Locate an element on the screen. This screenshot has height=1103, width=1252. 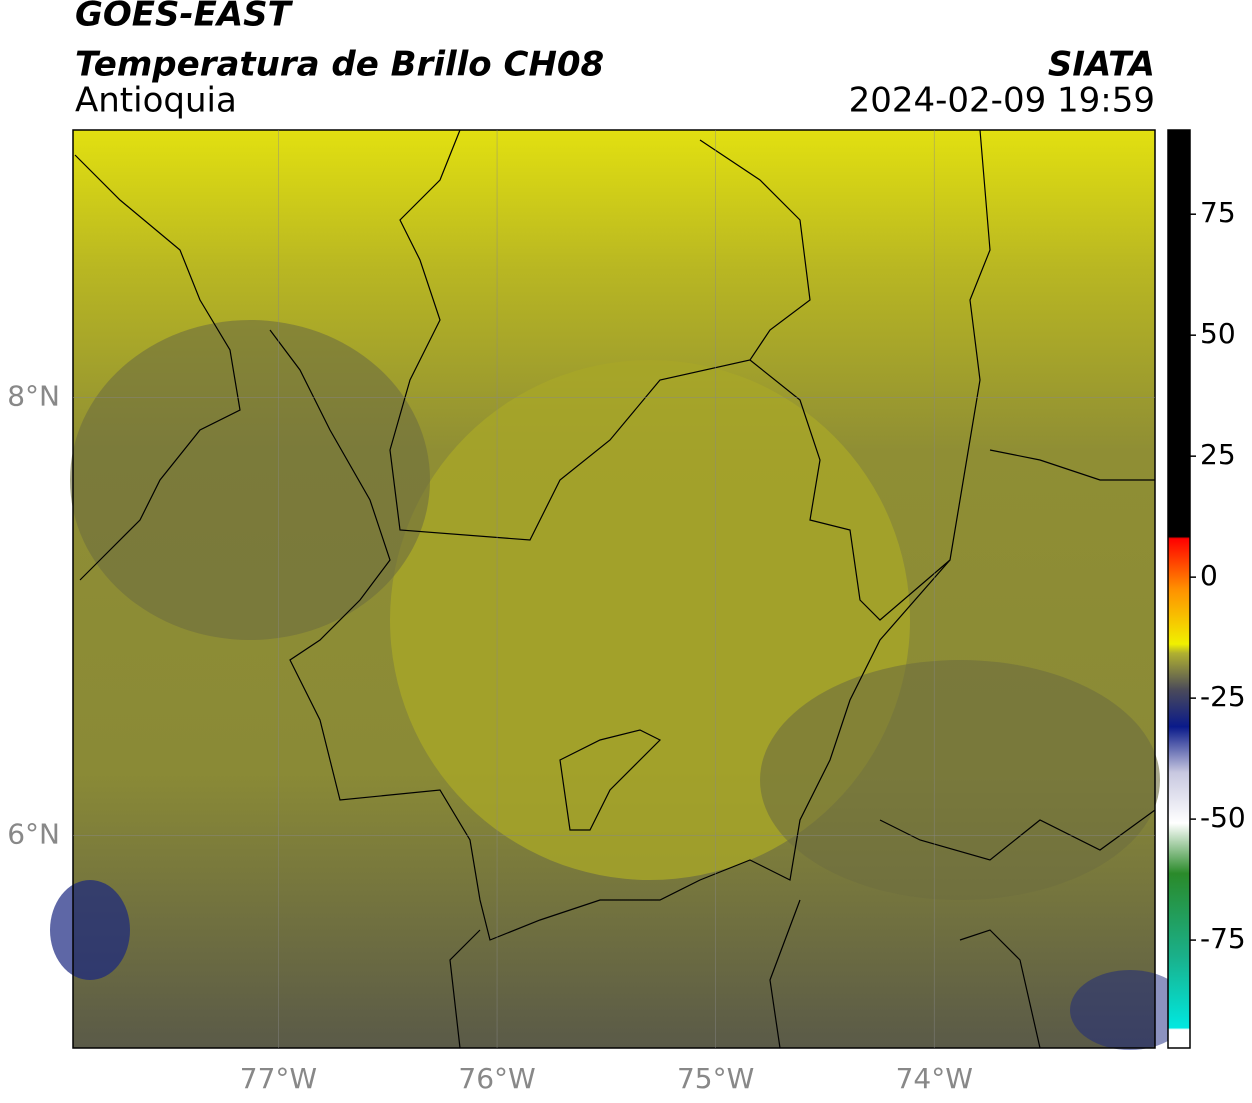
colorbar-tick-label: -50 is located at coordinates (1223, 817).